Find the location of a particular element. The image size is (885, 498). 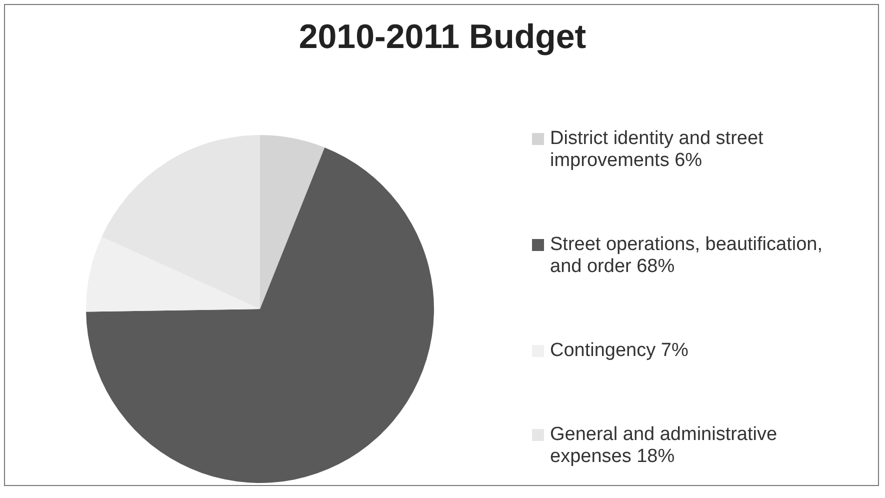

chart-title: 2010-2011 Budget is located at coordinates (443, 37).